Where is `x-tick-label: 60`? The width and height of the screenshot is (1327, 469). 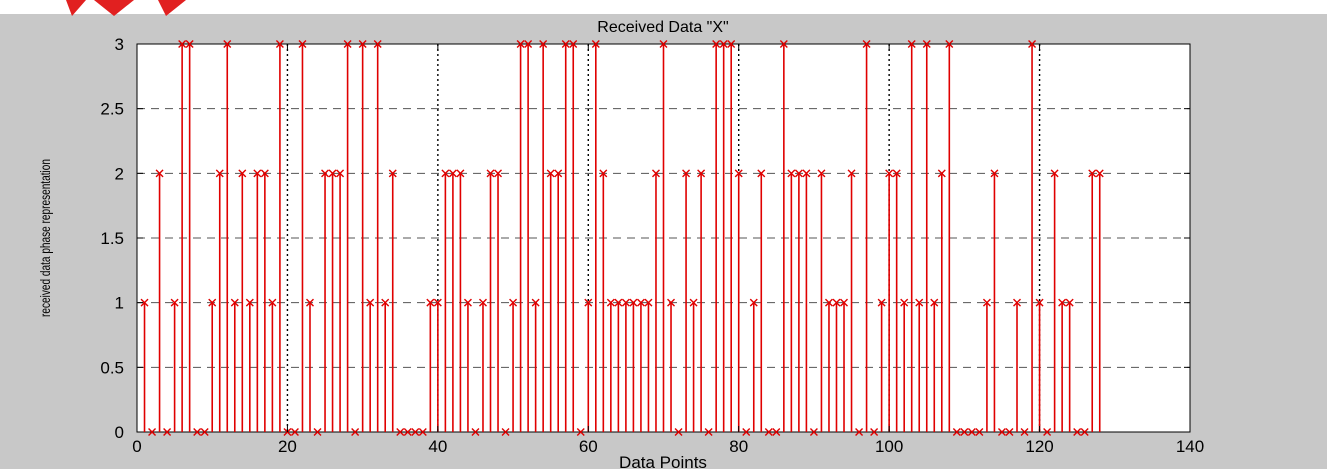 x-tick-label: 60 is located at coordinates (588, 446).